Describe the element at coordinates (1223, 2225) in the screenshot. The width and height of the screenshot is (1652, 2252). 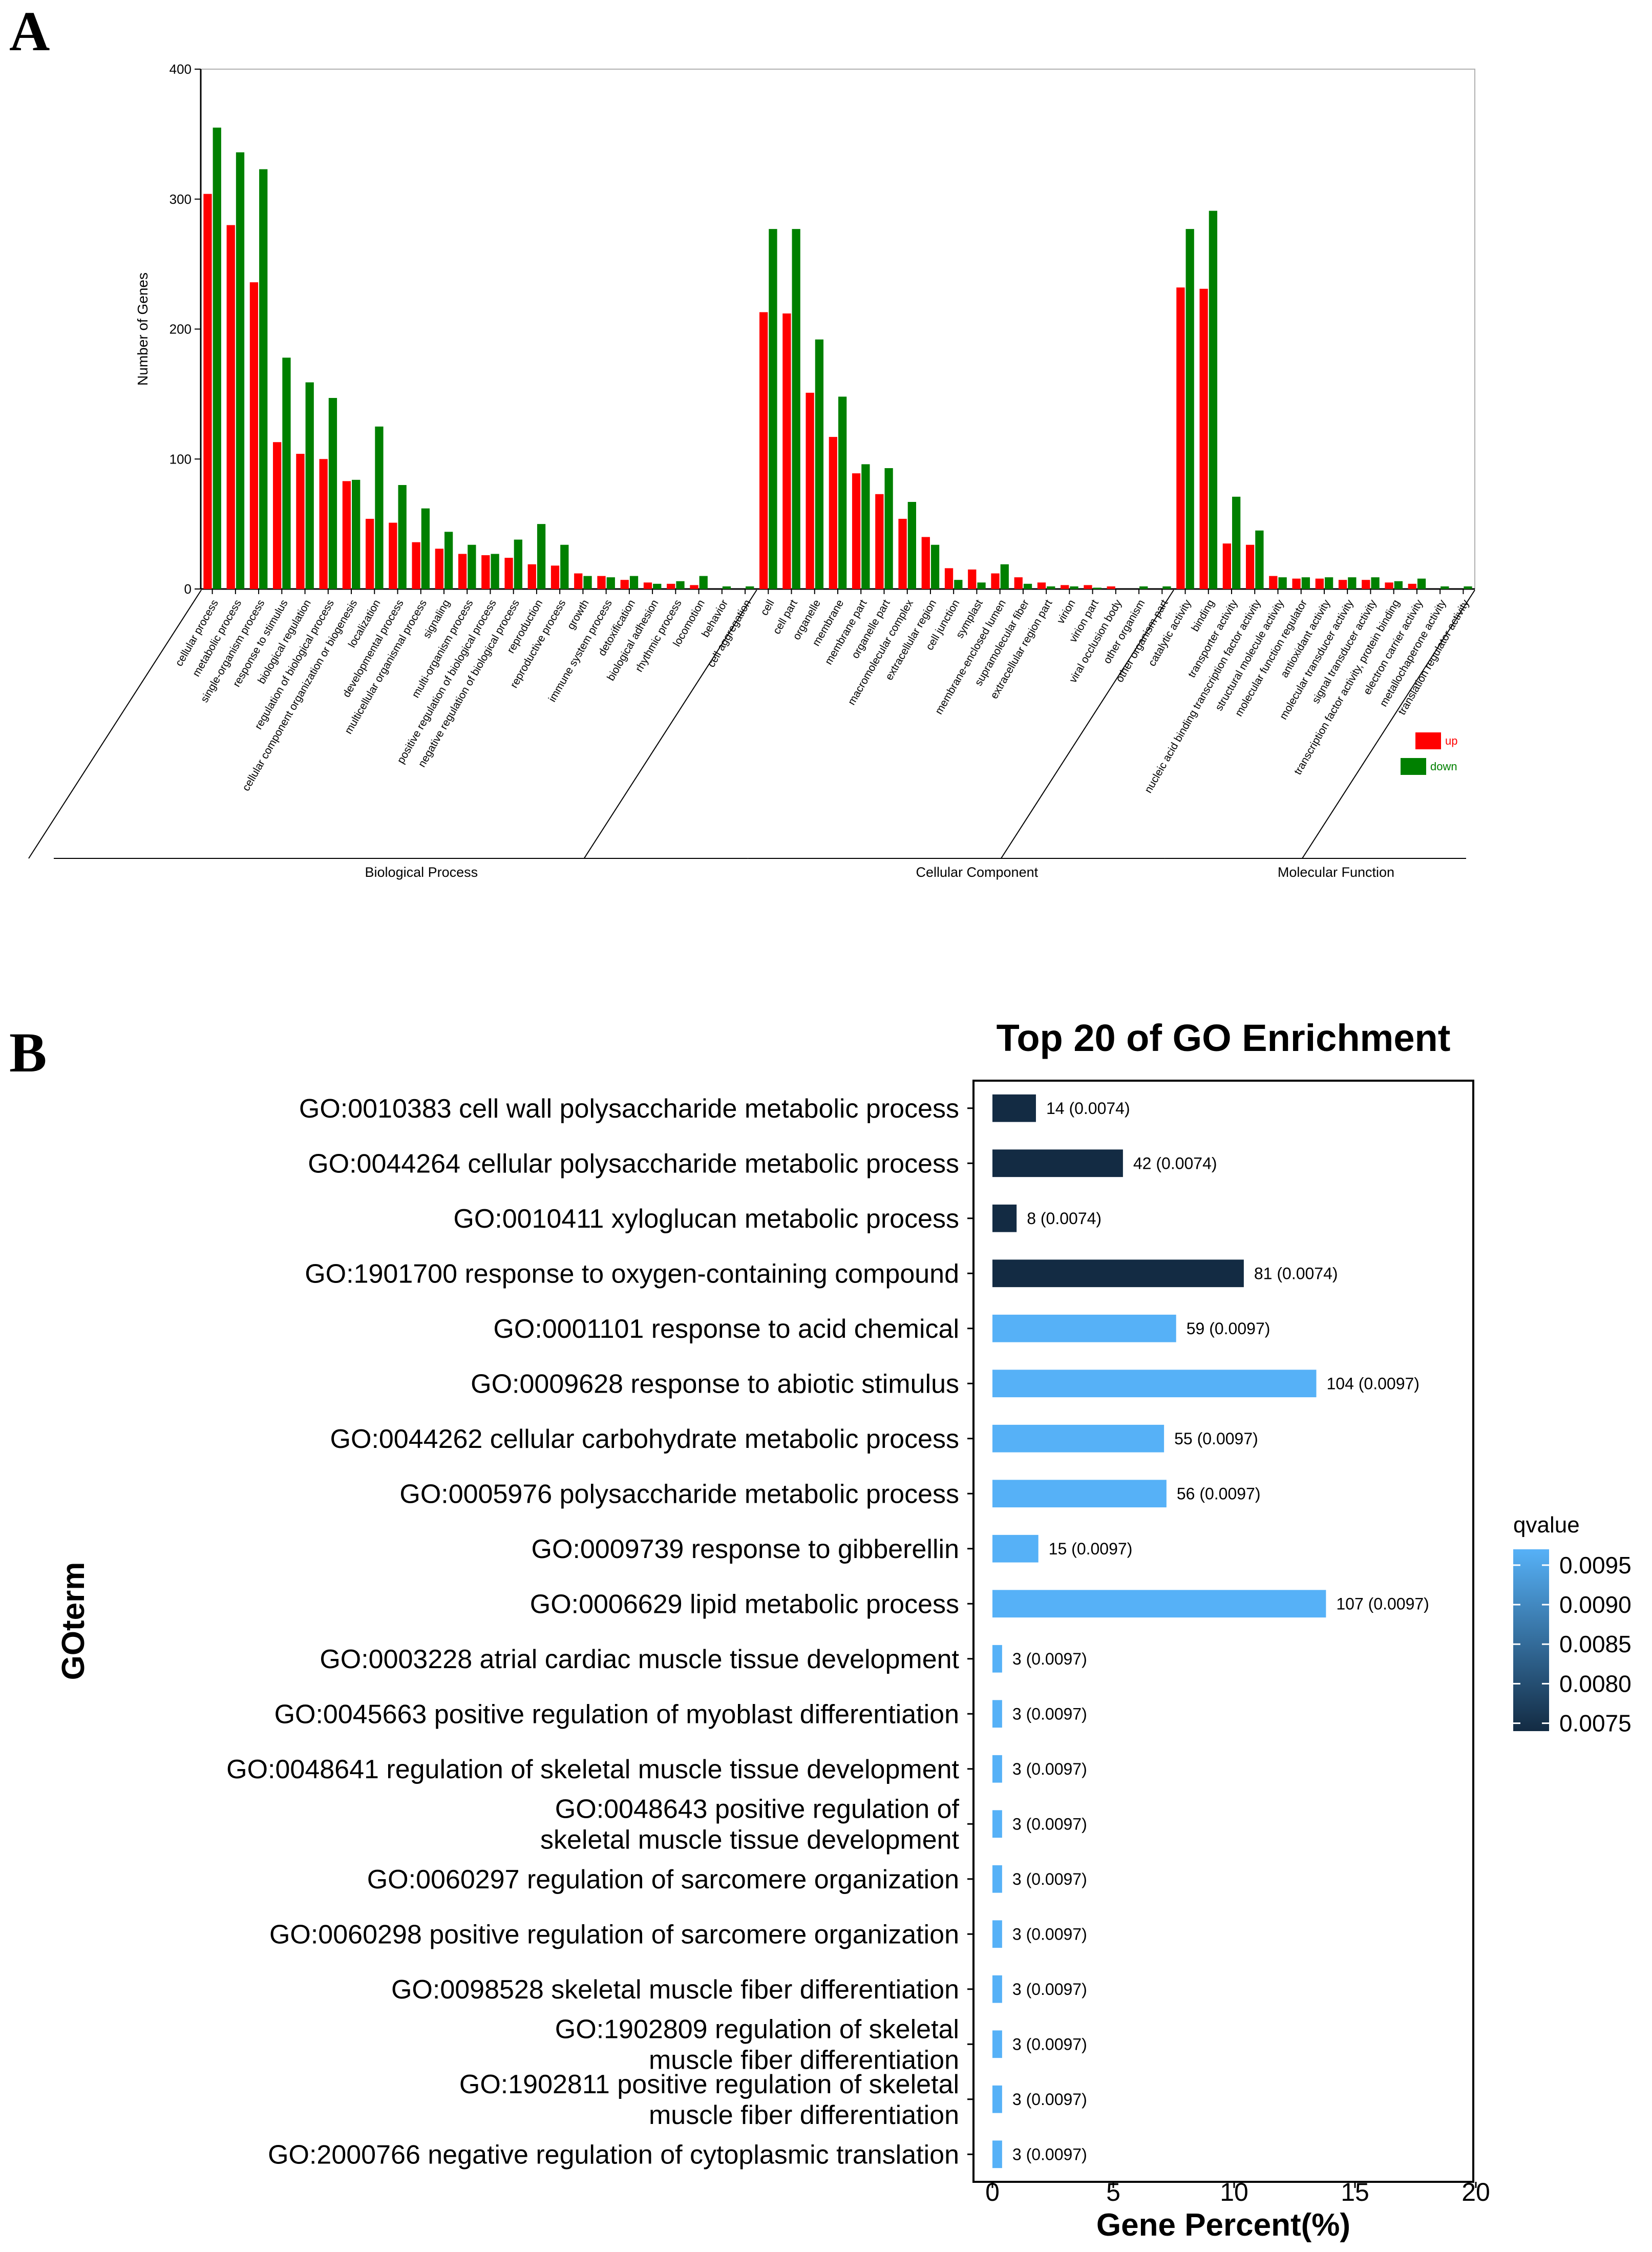
I see `x-axis-title: Gene Percent(%)` at that location.